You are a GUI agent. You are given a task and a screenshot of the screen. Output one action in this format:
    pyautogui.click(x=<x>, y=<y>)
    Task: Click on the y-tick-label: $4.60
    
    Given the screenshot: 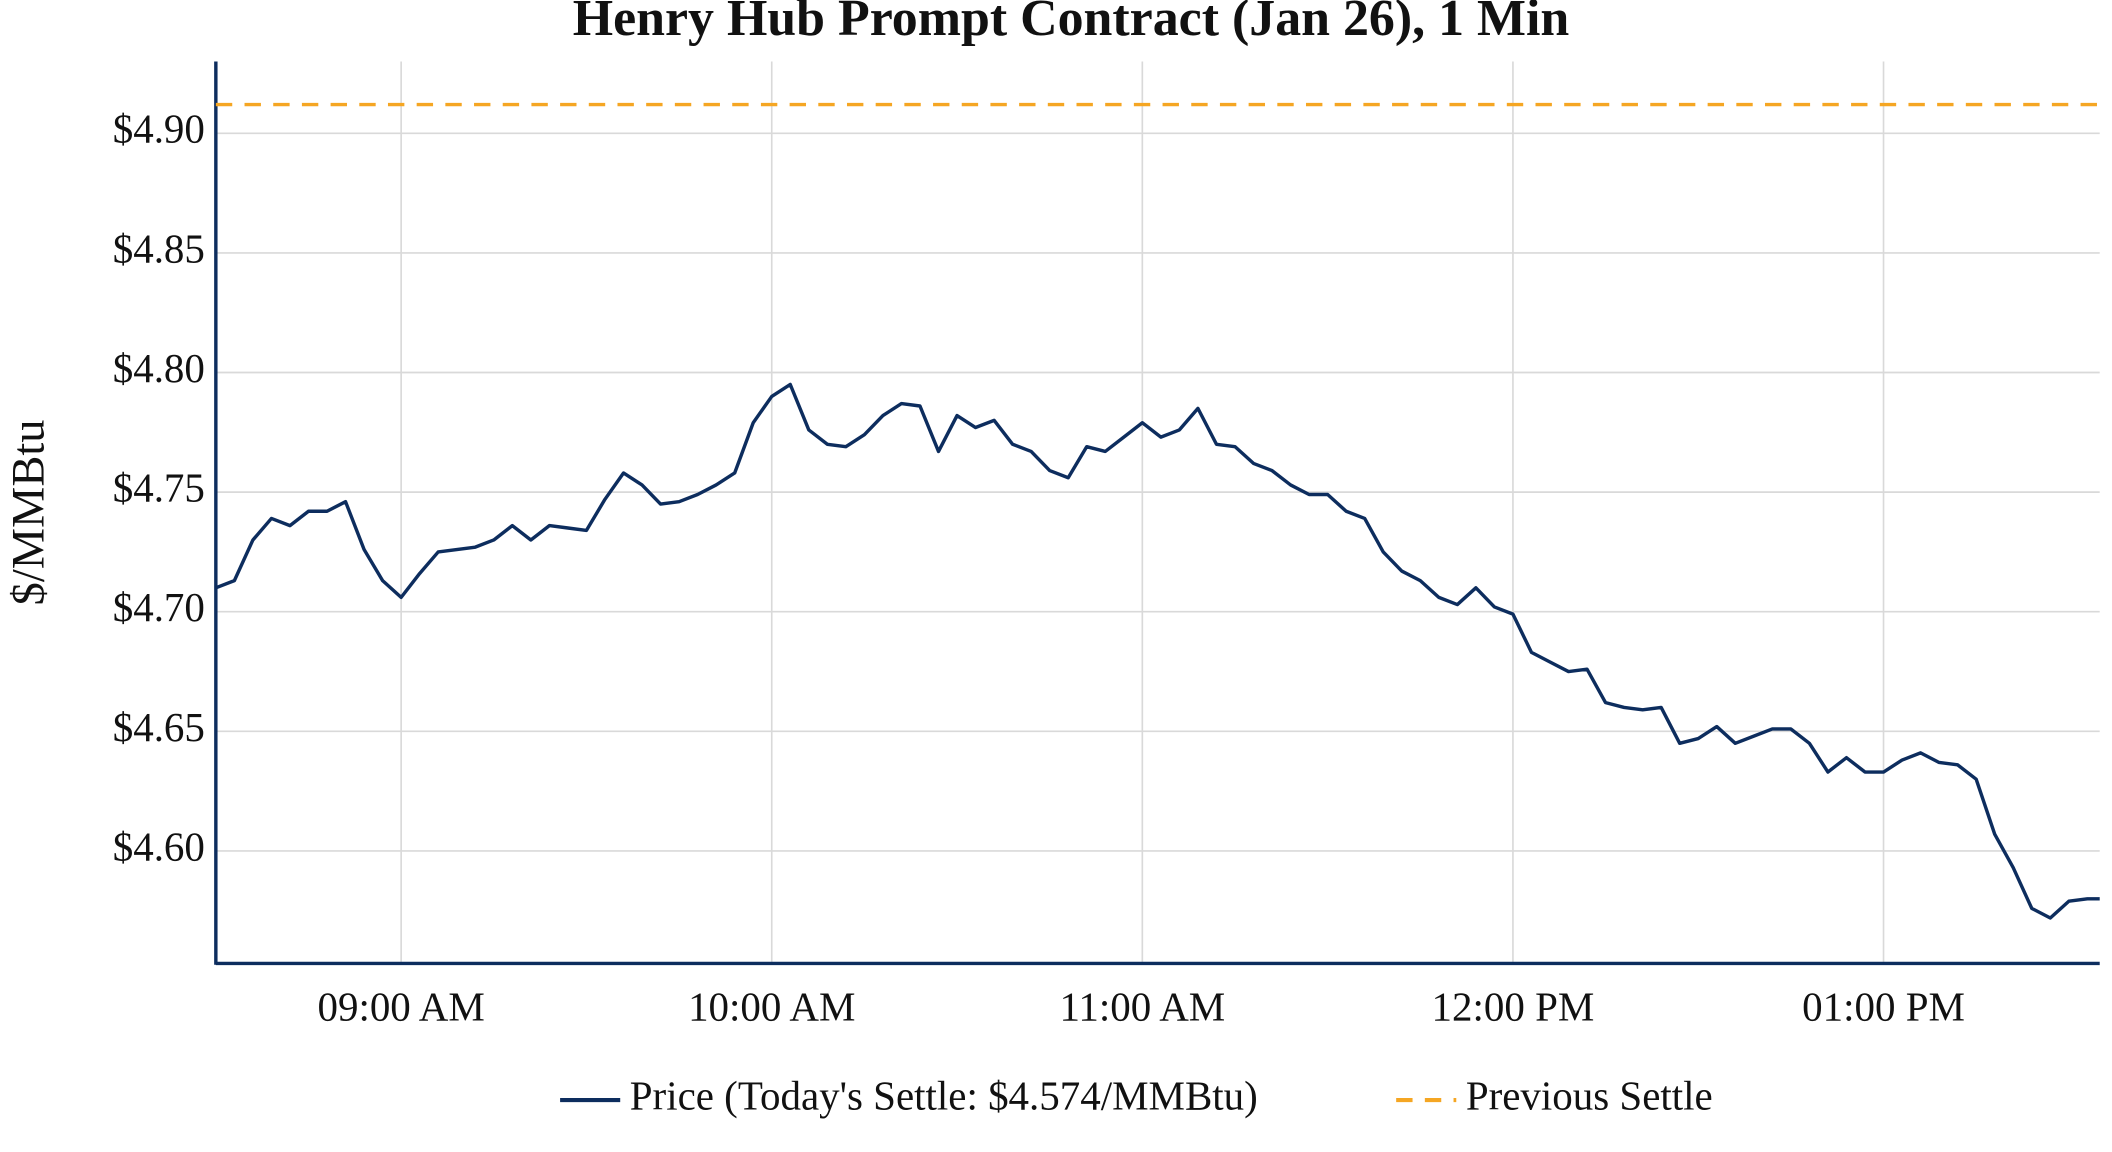 What is the action you would take?
    pyautogui.click(x=159, y=846)
    